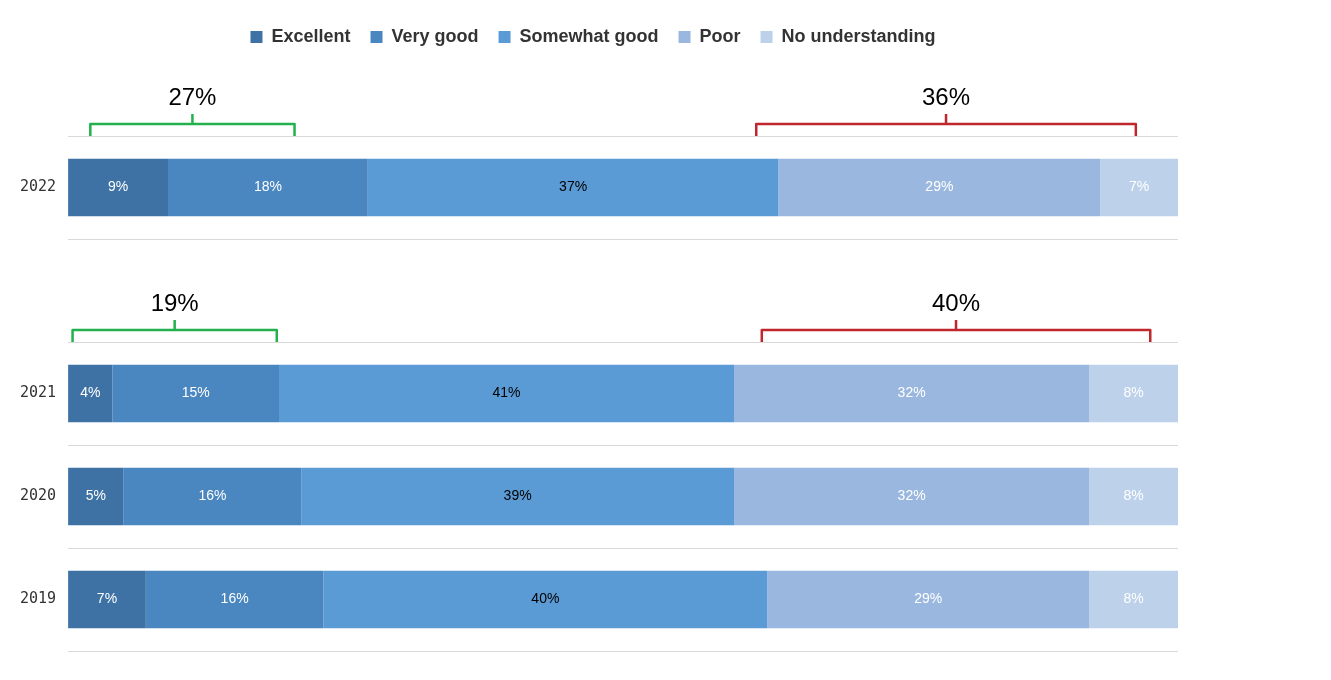 The image size is (1331, 680). I want to click on legend-label: Very good, so click(435, 35).